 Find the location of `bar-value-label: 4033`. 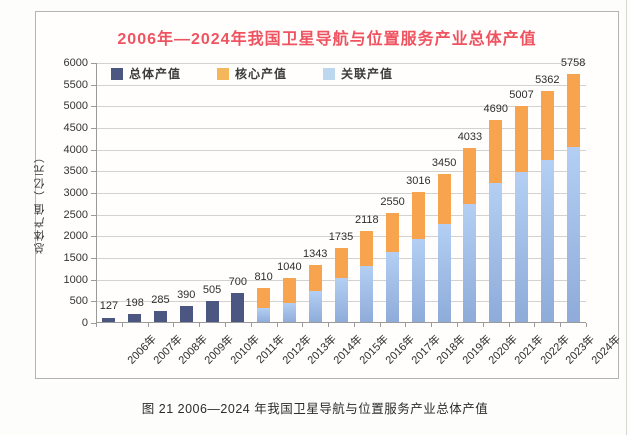

bar-value-label: 4033 is located at coordinates (470, 137).